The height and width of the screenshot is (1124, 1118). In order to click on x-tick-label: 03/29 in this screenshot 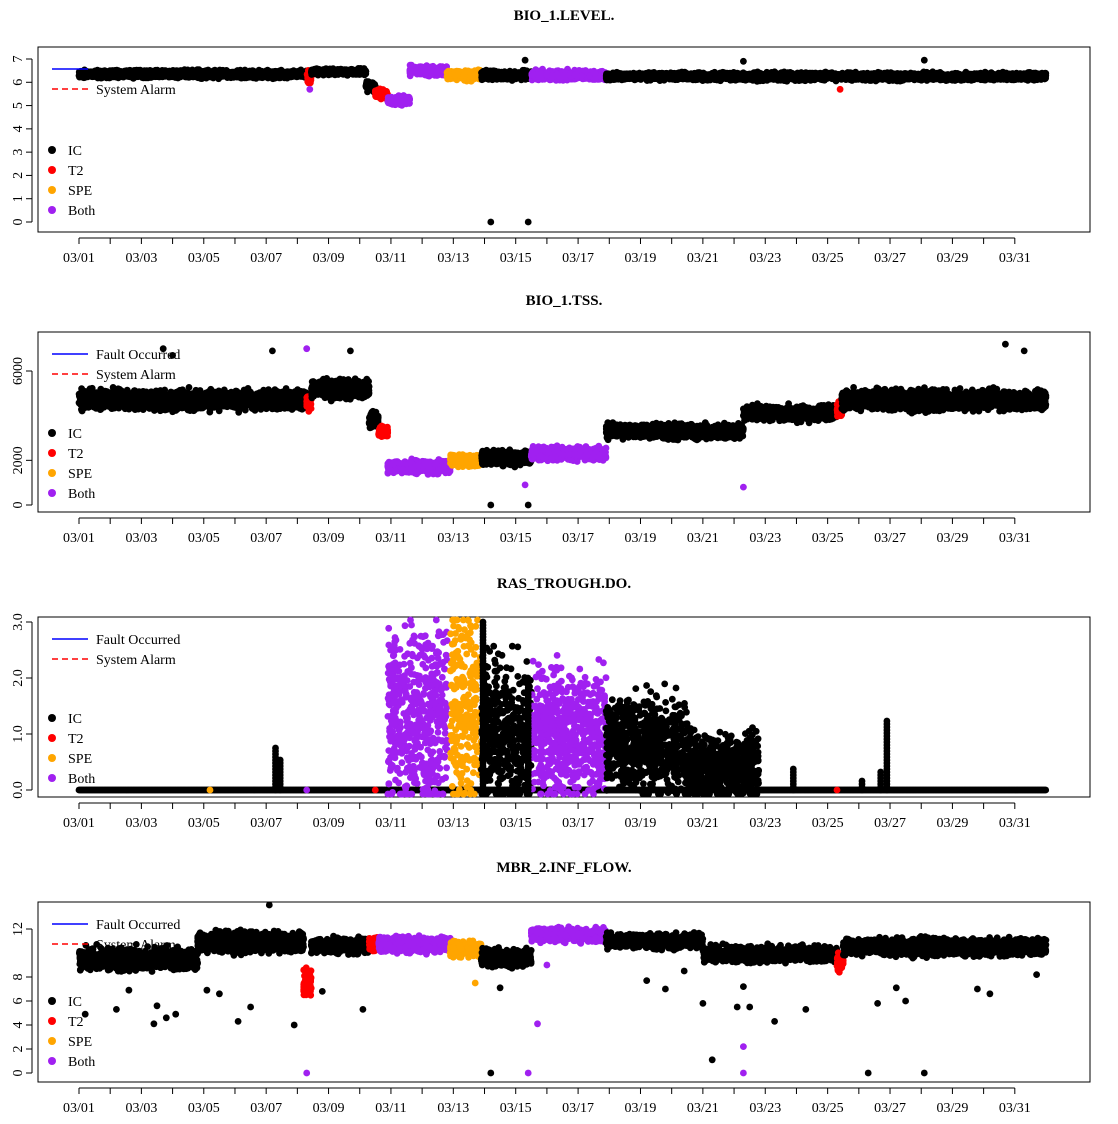, I will do `click(952, 258)`.